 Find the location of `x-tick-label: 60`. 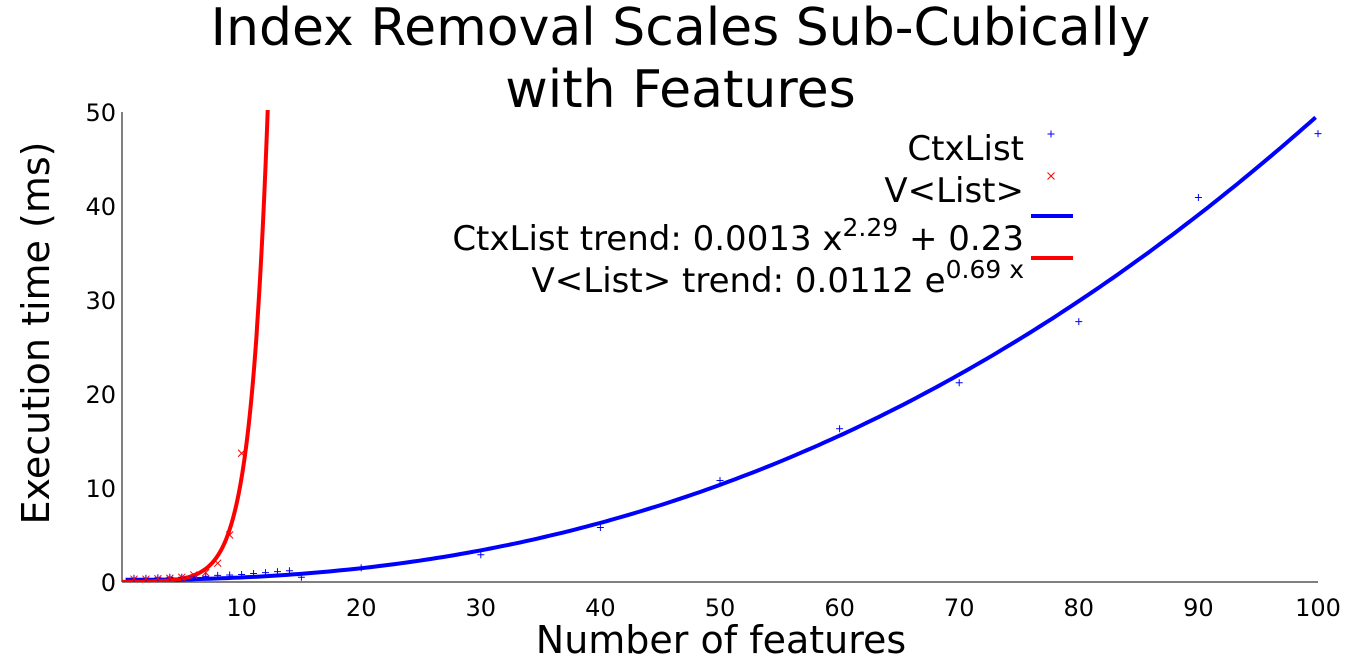

x-tick-label: 60 is located at coordinates (839, 608).